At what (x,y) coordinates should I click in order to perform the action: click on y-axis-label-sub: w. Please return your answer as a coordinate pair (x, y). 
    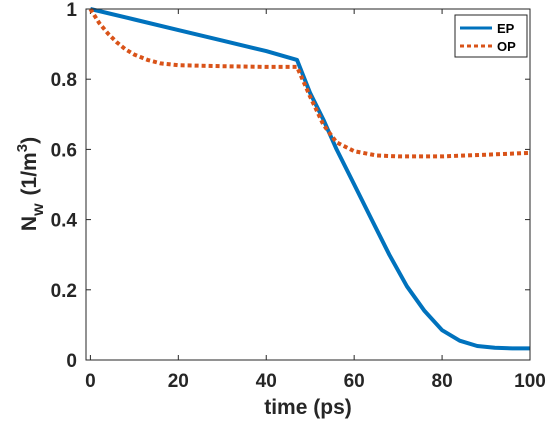
    Looking at the image, I should click on (38, 210).